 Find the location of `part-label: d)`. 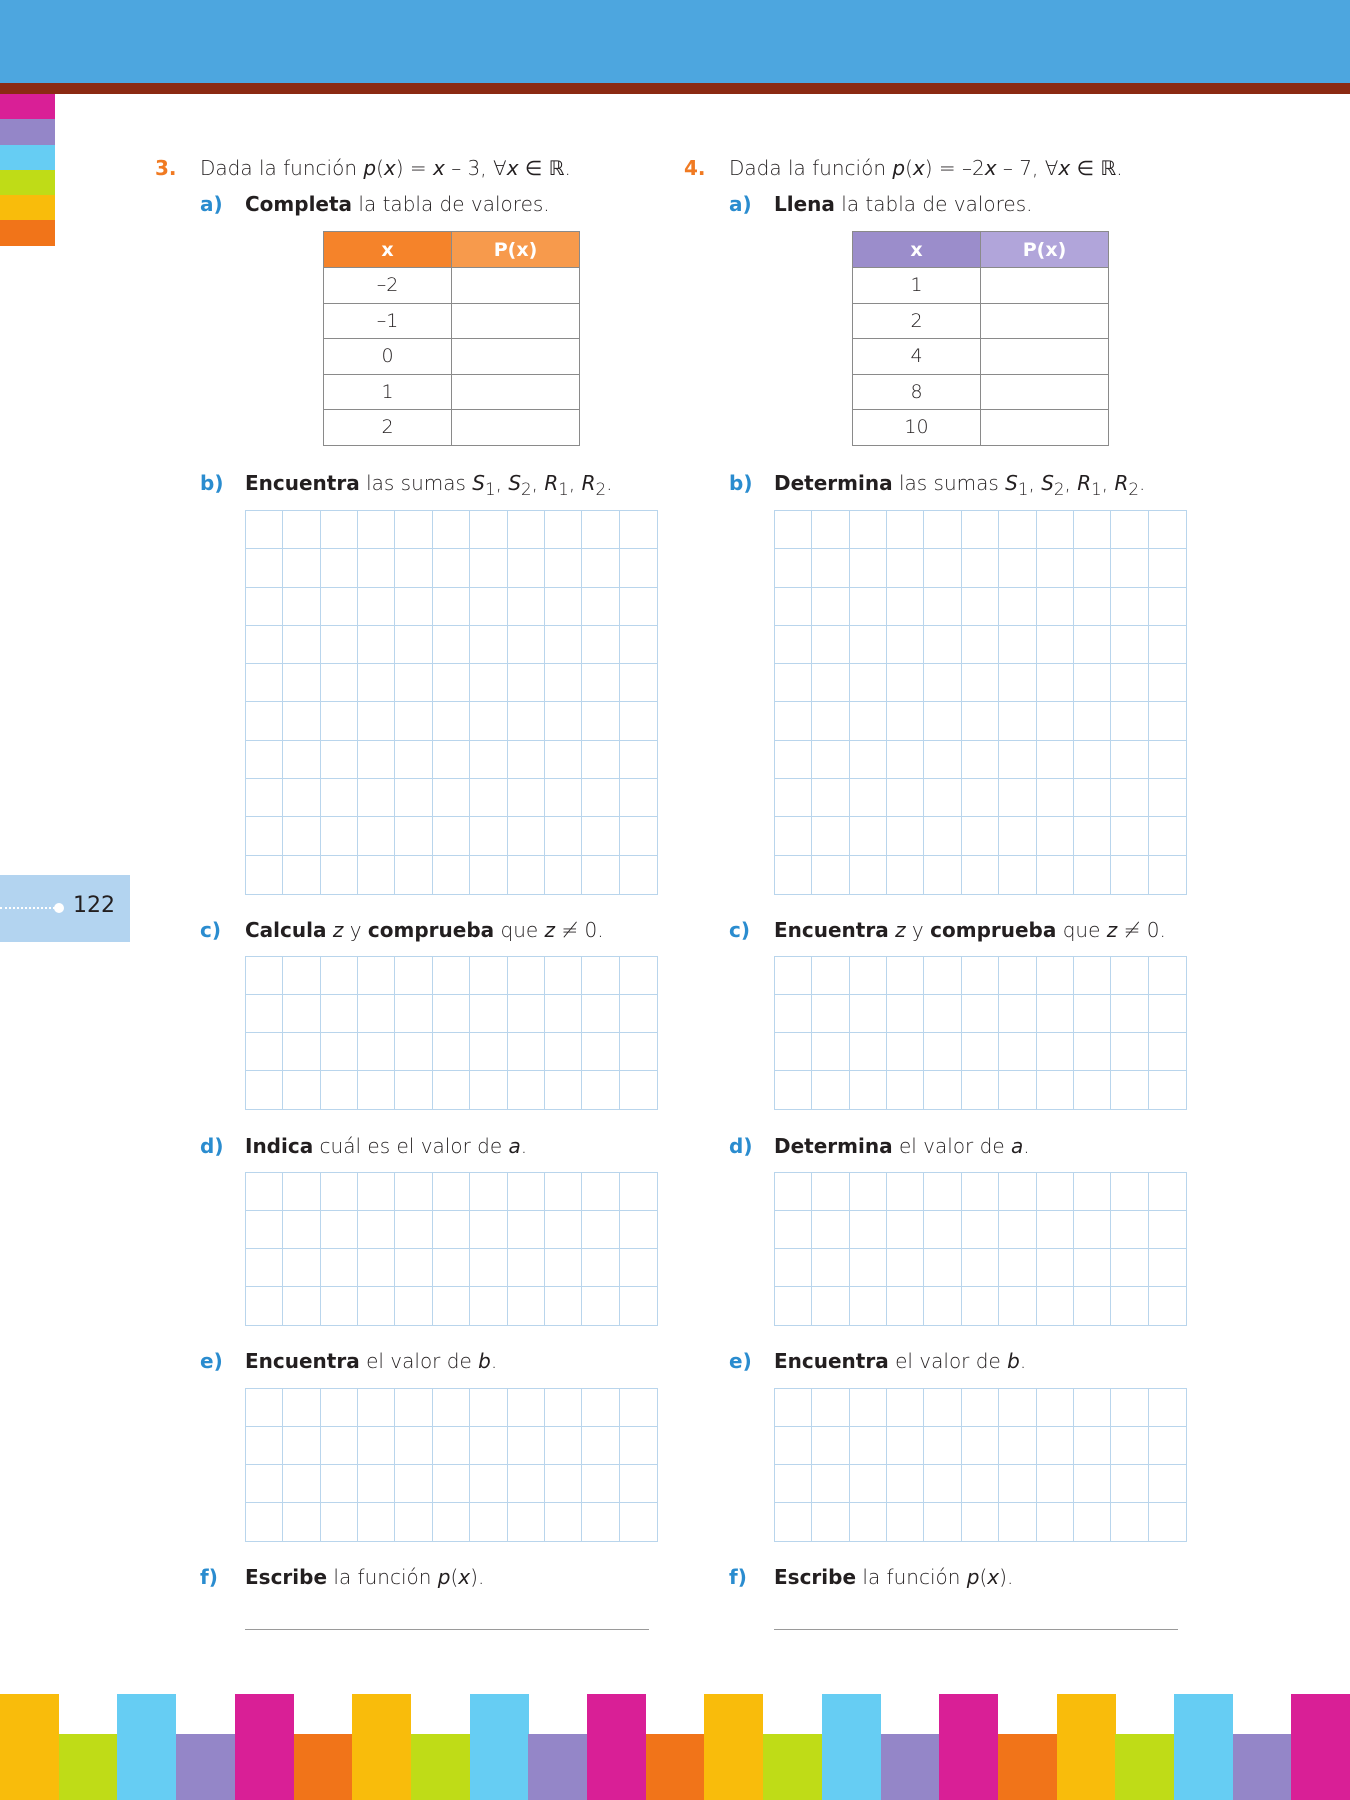

part-label: d) is located at coordinates (212, 1146).